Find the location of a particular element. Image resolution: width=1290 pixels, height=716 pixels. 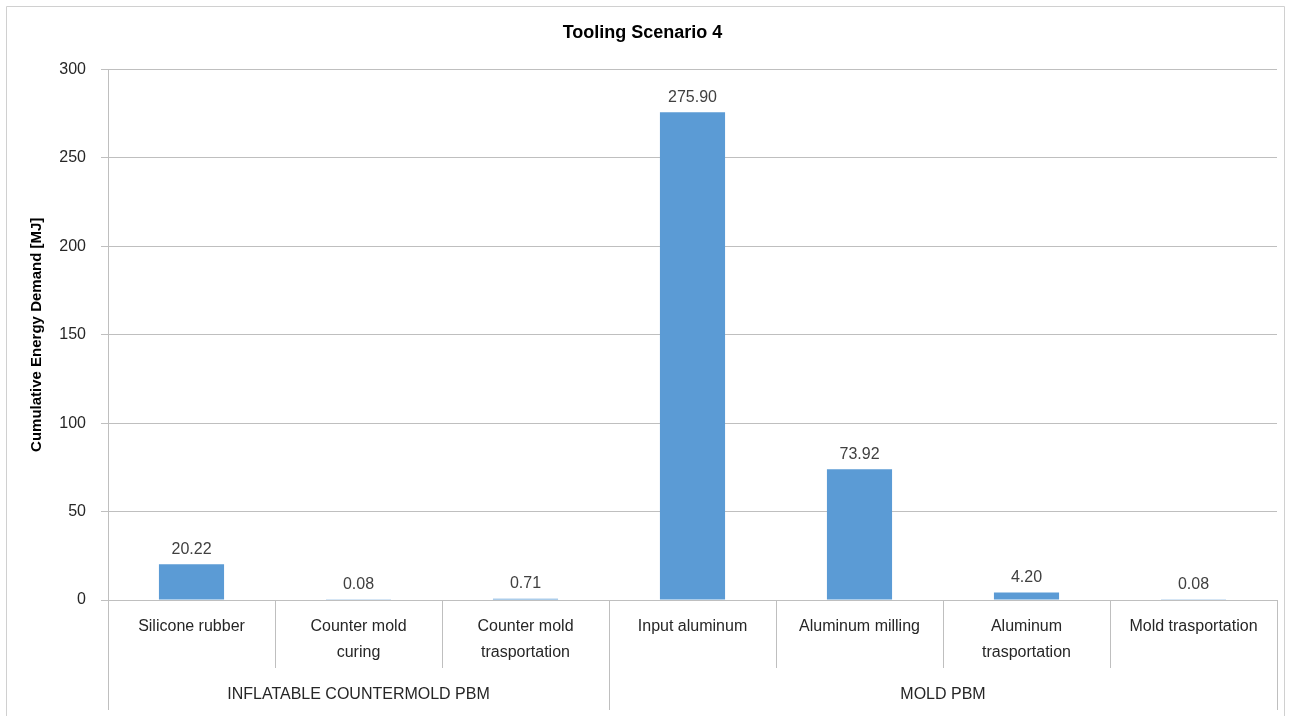

x-tick-label: Aluminum trasportation is located at coordinates (1026, 638).